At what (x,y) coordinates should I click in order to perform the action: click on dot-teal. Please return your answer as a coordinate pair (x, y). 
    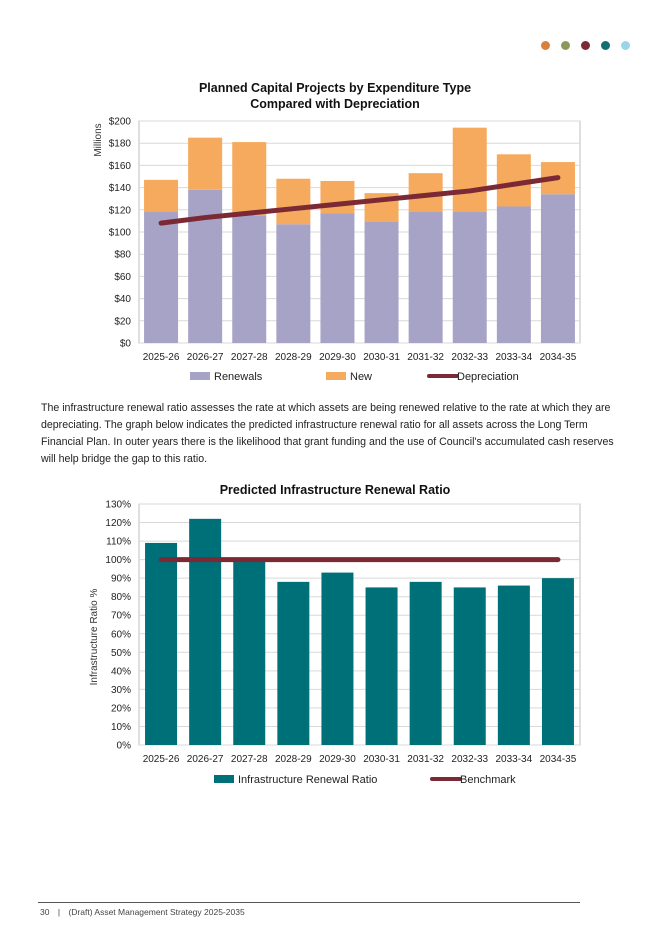
    Looking at the image, I should click on (605, 45).